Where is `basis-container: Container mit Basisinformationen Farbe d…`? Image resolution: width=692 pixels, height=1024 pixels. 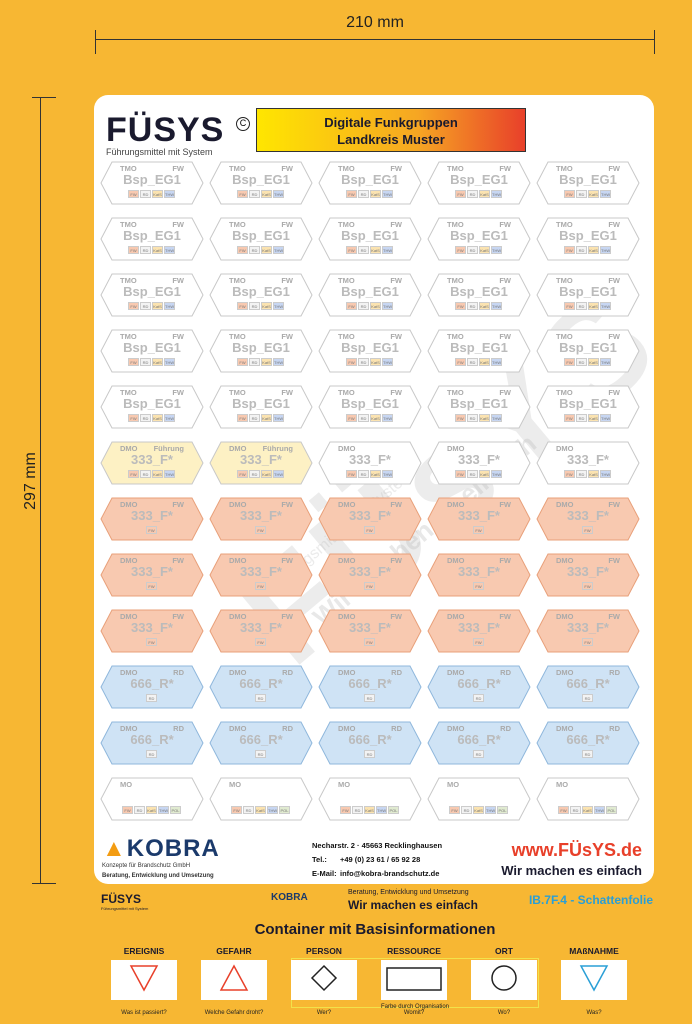
basis-container: Container mit Basisinformationen Farbe d… is located at coordinates (375, 971).